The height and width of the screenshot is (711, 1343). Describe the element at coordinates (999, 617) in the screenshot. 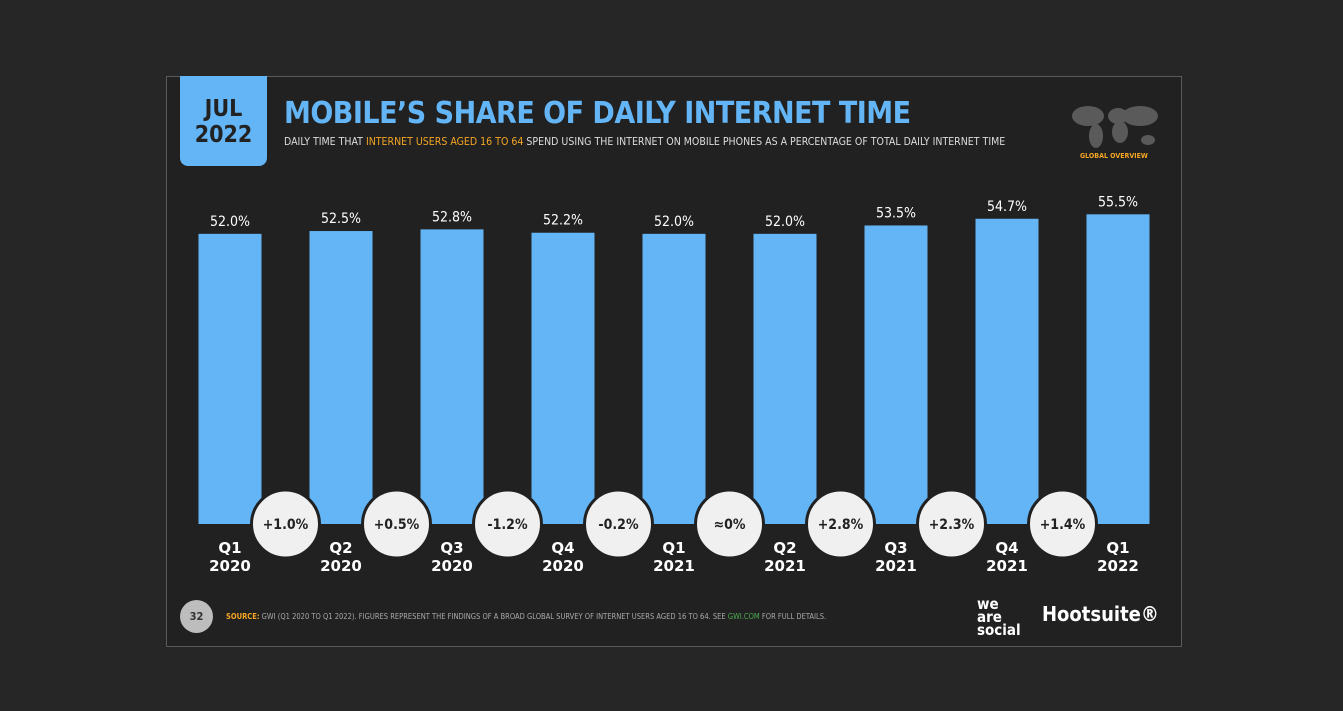

I see `we-are-social-logo: we are social` at that location.